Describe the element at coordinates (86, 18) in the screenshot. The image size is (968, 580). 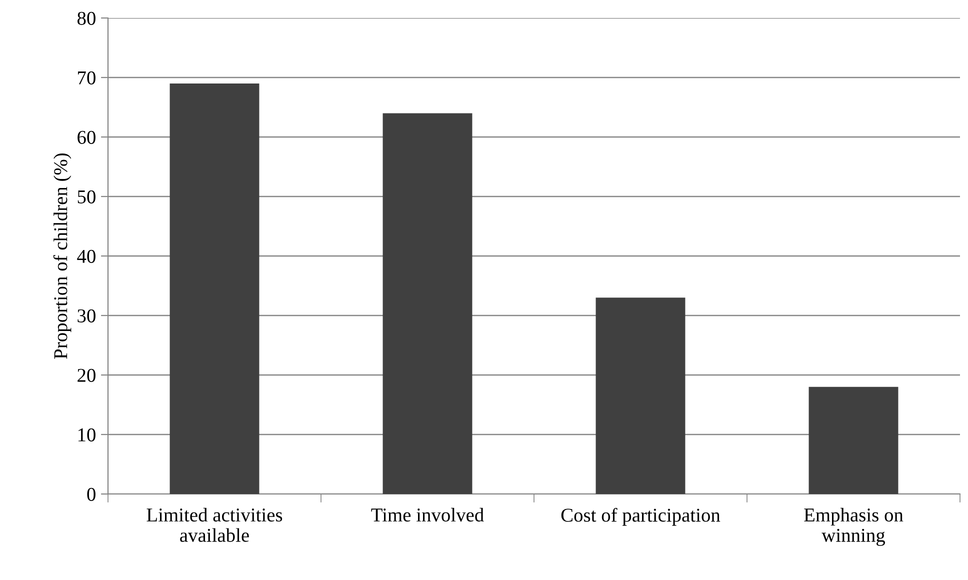
I see `y-tick-label: 80` at that location.